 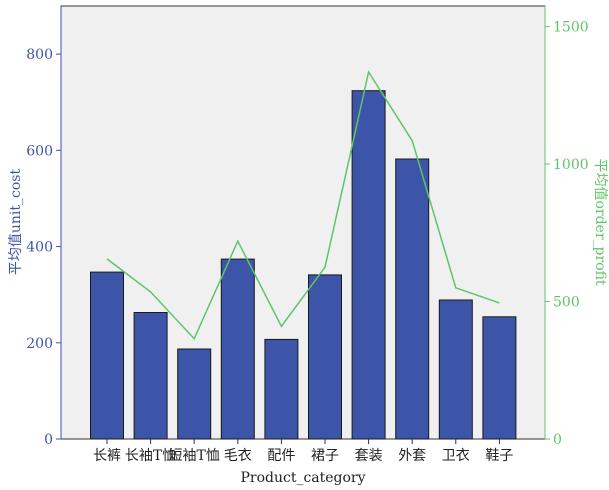 I want to click on x-axis-title: Product_category, so click(x=302, y=478).